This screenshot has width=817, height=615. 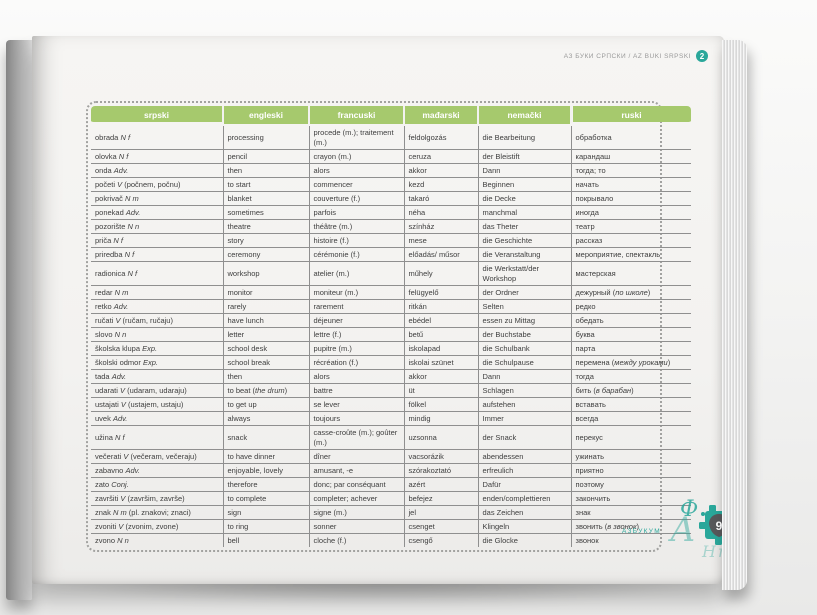 I want to click on table-cell: der Snack, so click(x=525, y=437).